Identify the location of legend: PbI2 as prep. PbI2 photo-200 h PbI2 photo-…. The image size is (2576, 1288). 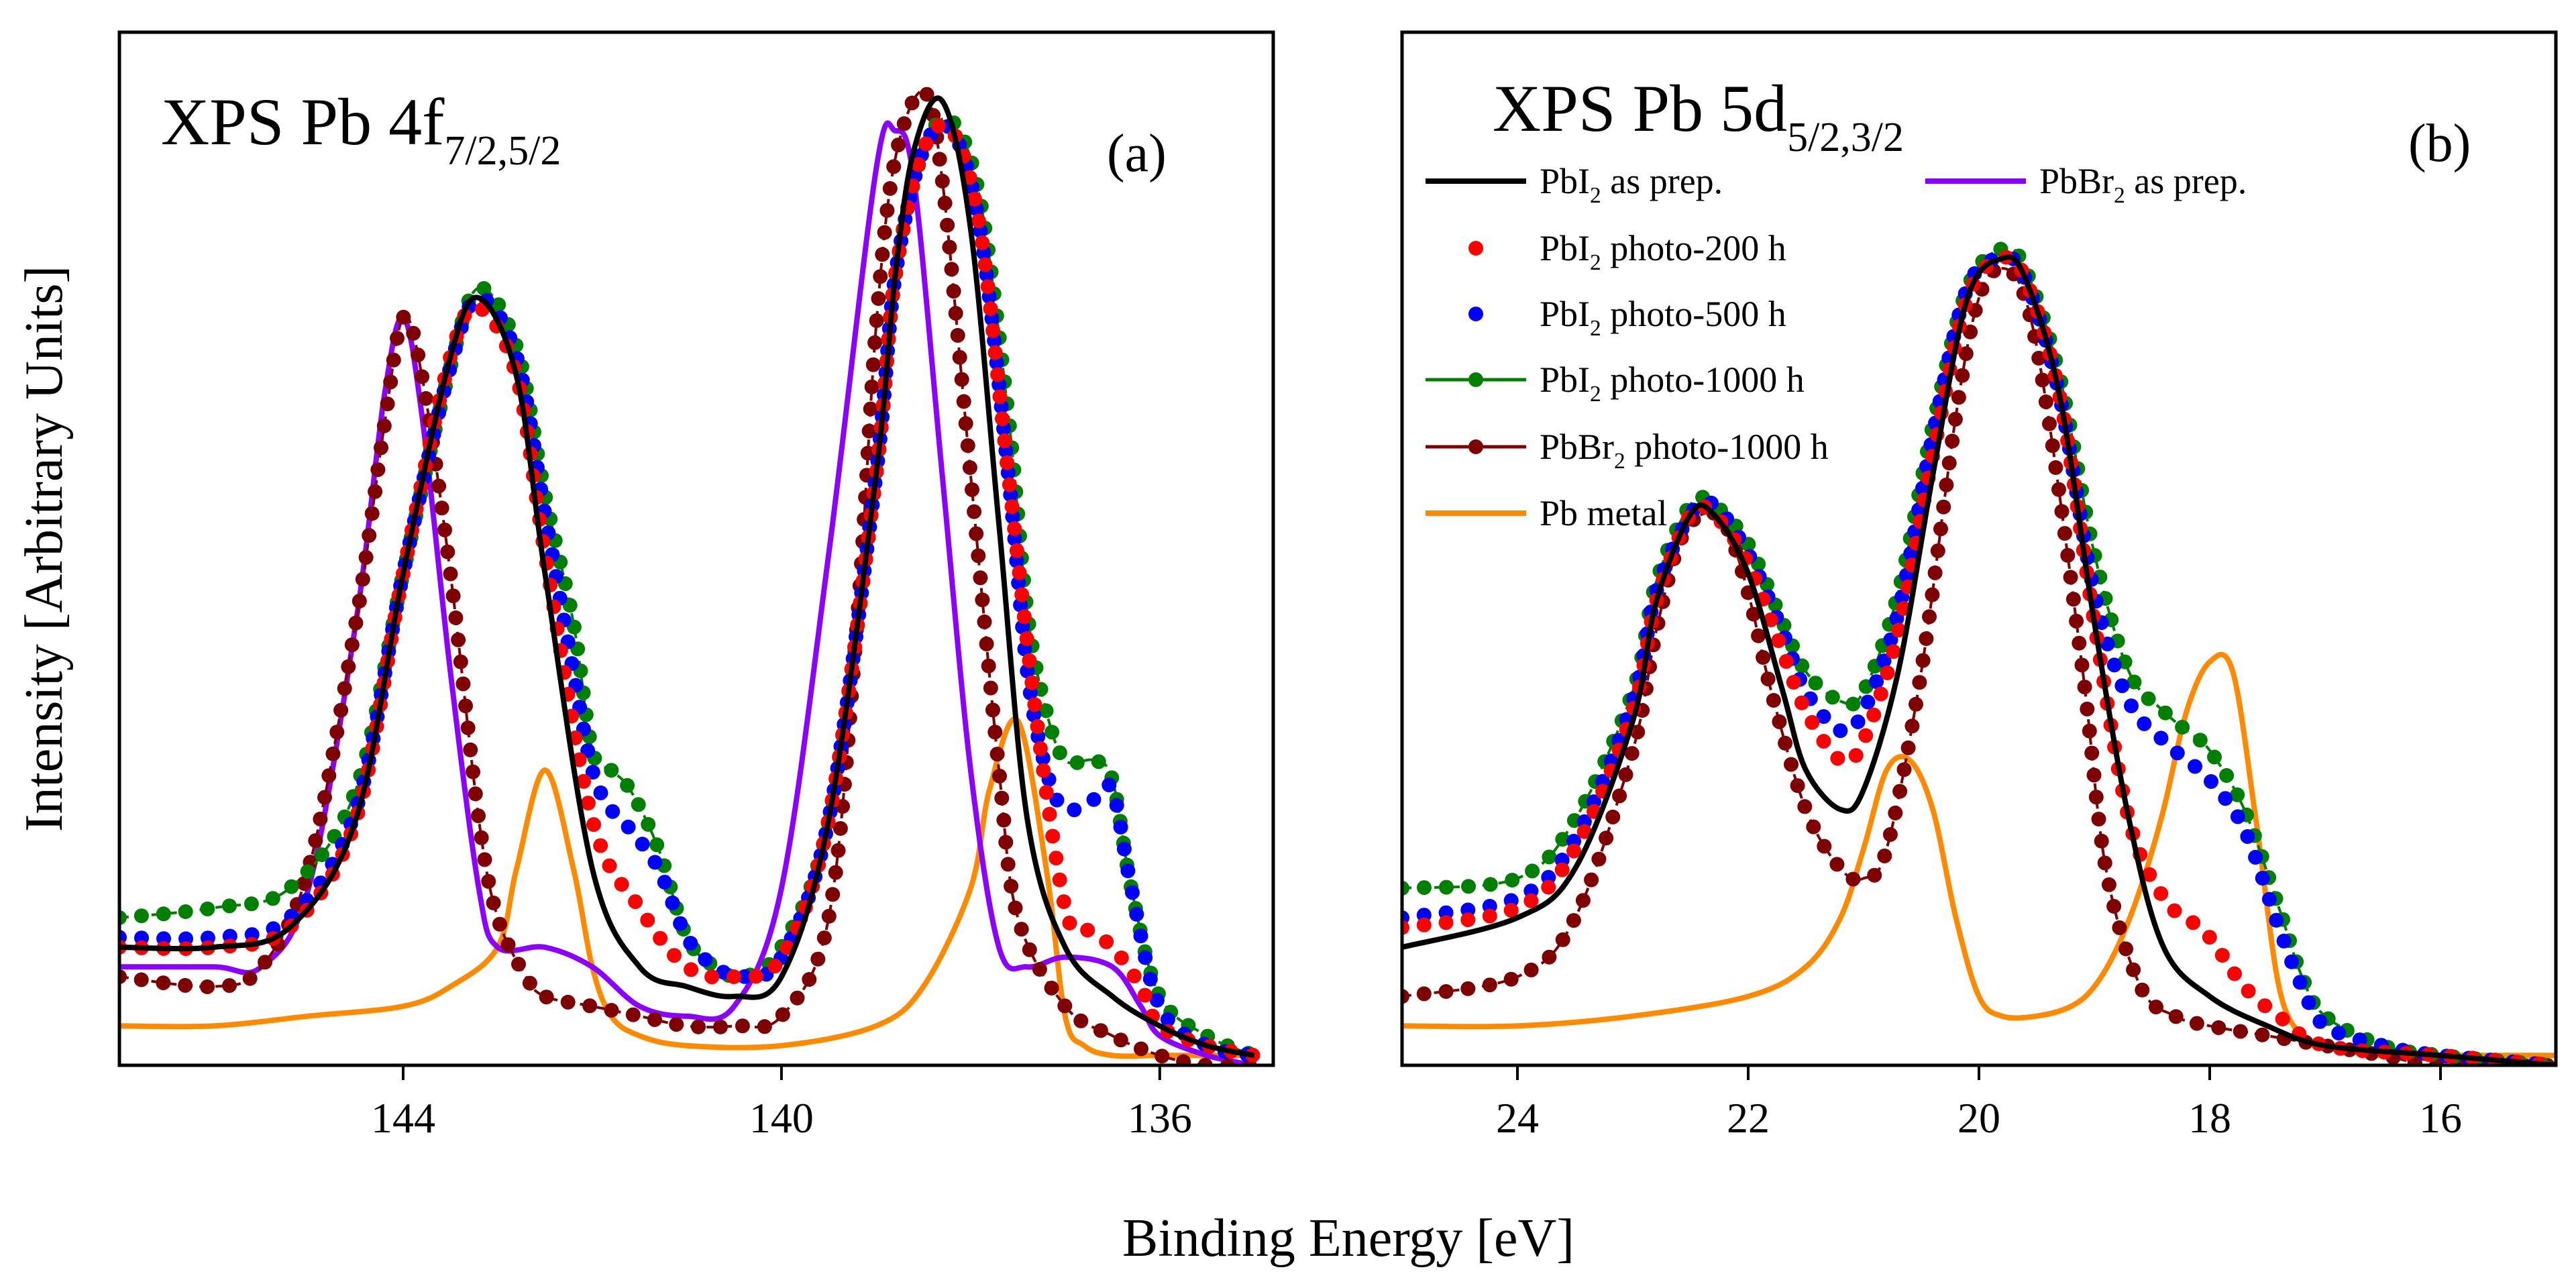
(1836, 347).